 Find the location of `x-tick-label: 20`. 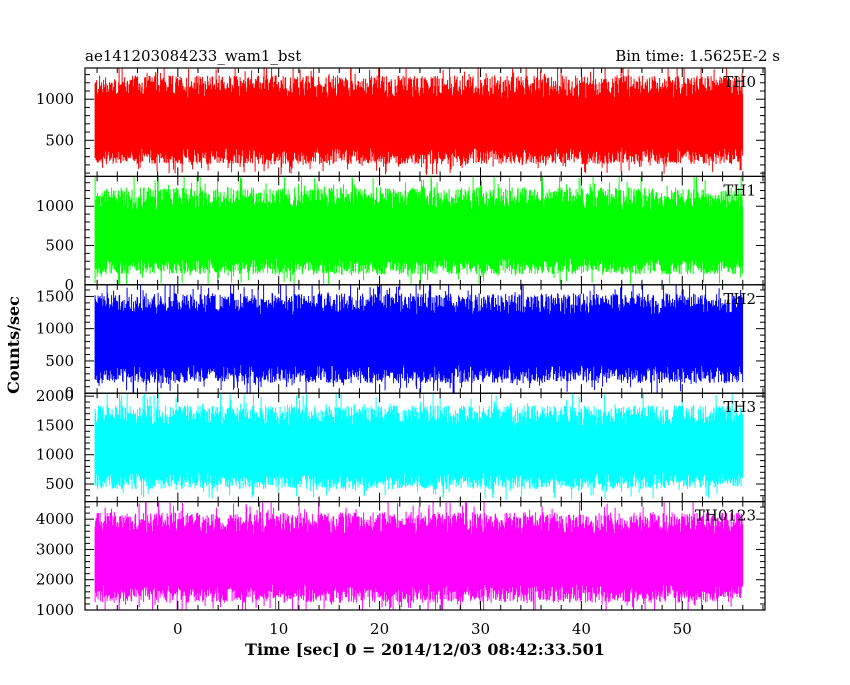

x-tick-label: 20 is located at coordinates (379, 629).